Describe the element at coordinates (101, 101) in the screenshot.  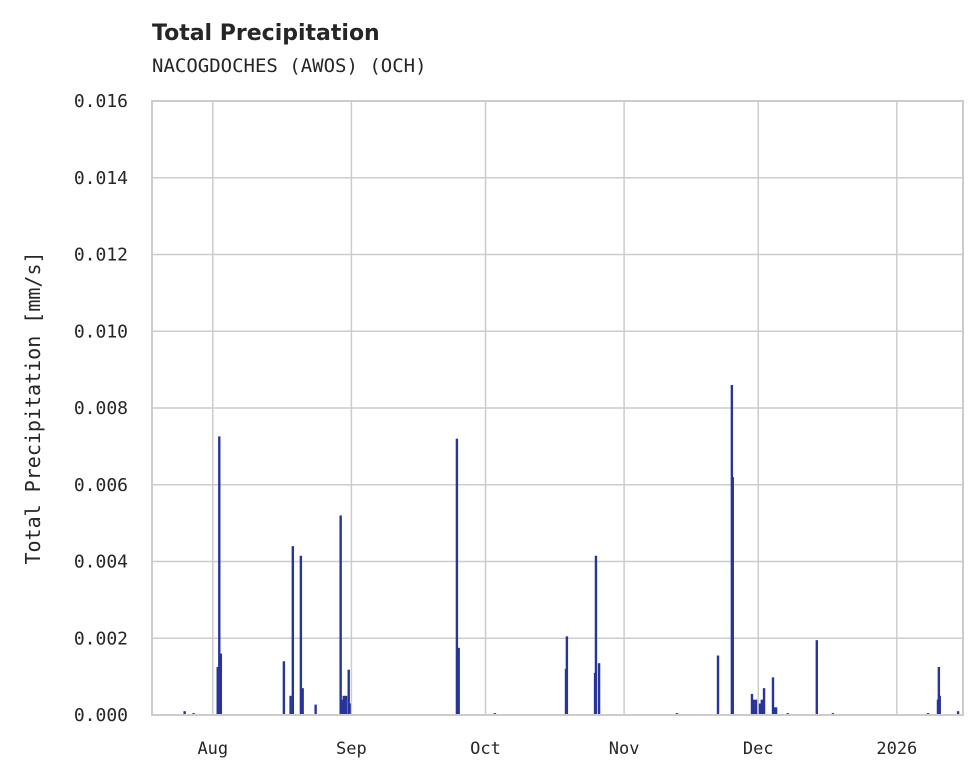
I see `y-tick-label: 0.016` at that location.